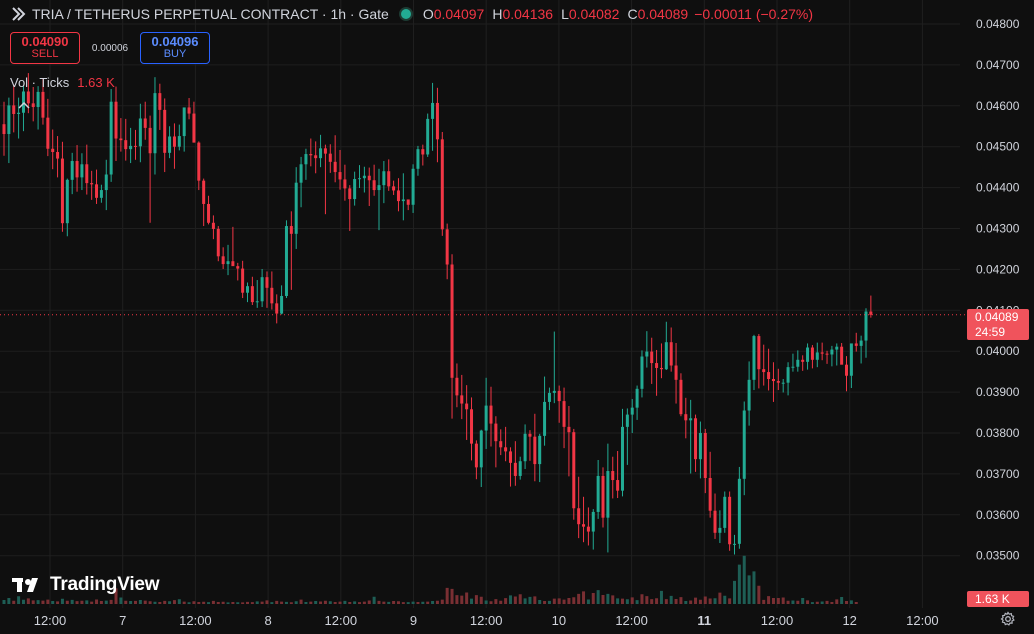 The width and height of the screenshot is (1034, 634). Describe the element at coordinates (24, 105) in the screenshot. I see `chevron-up-icon` at that location.